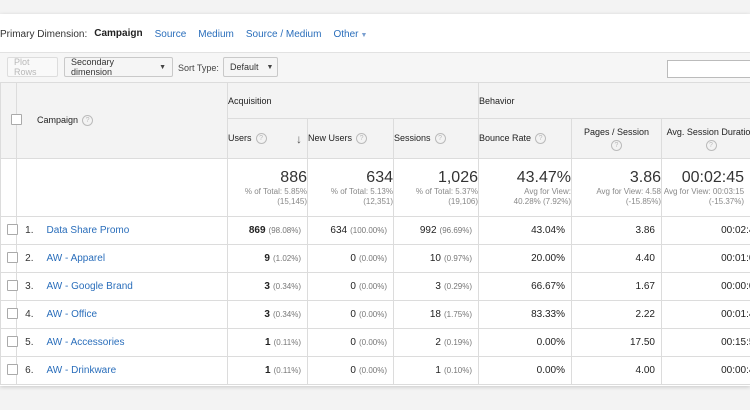  I want to click on total-users-value: 886, so click(293, 177).